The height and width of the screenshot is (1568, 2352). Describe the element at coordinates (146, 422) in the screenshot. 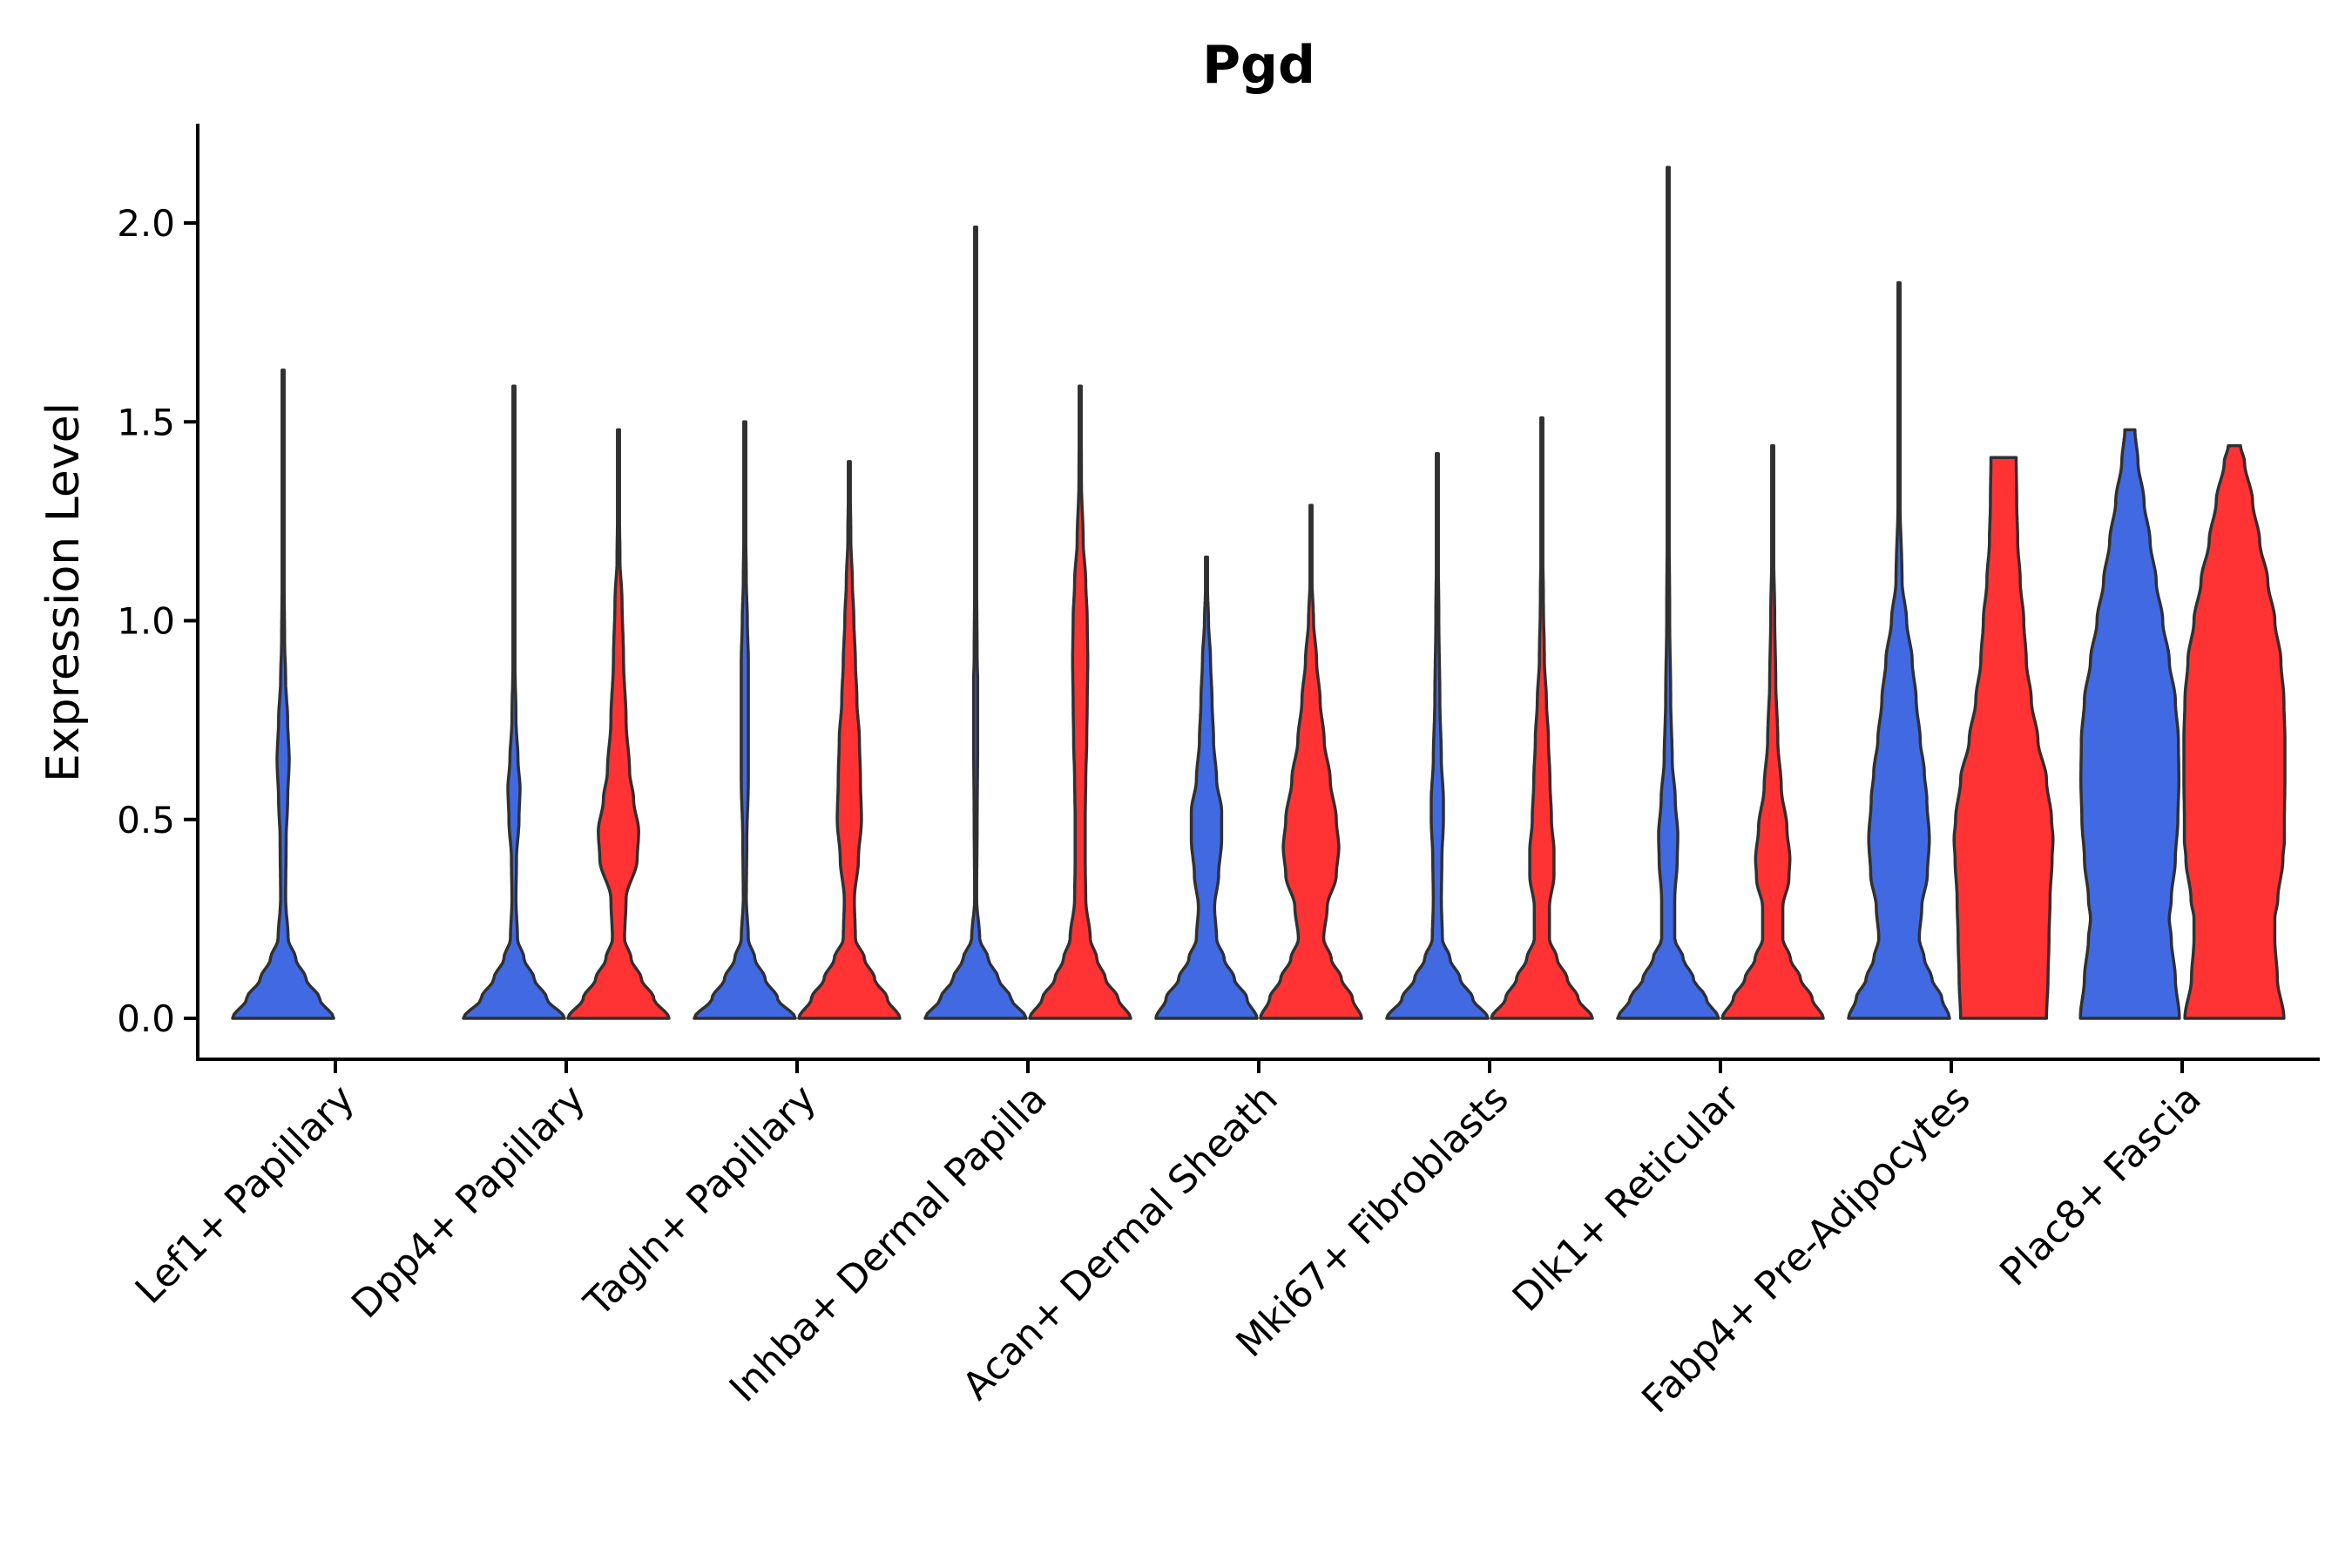

I see `y-tick-label: 1.5` at that location.